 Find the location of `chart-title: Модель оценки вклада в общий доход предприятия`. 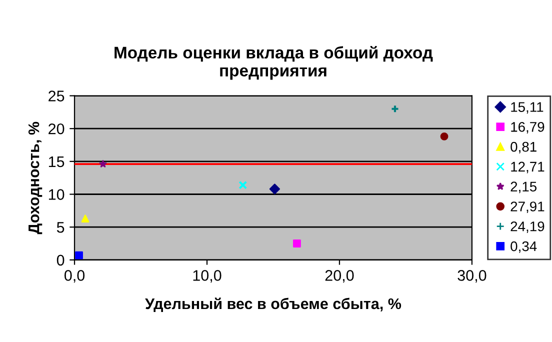

chart-title: Модель оценки вклада в общий доход предприятия is located at coordinates (273, 63).